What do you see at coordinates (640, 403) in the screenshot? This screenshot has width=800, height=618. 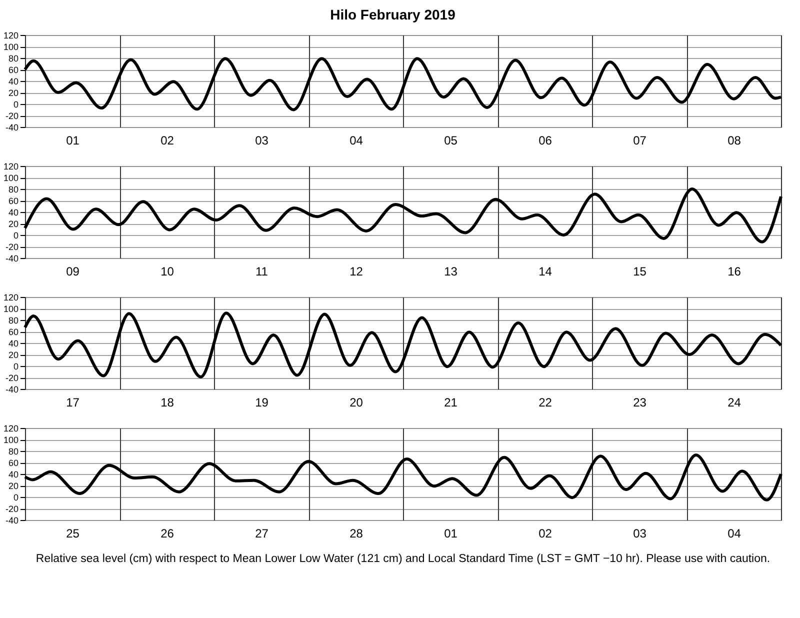 I see `x-tick-label: 23` at bounding box center [640, 403].